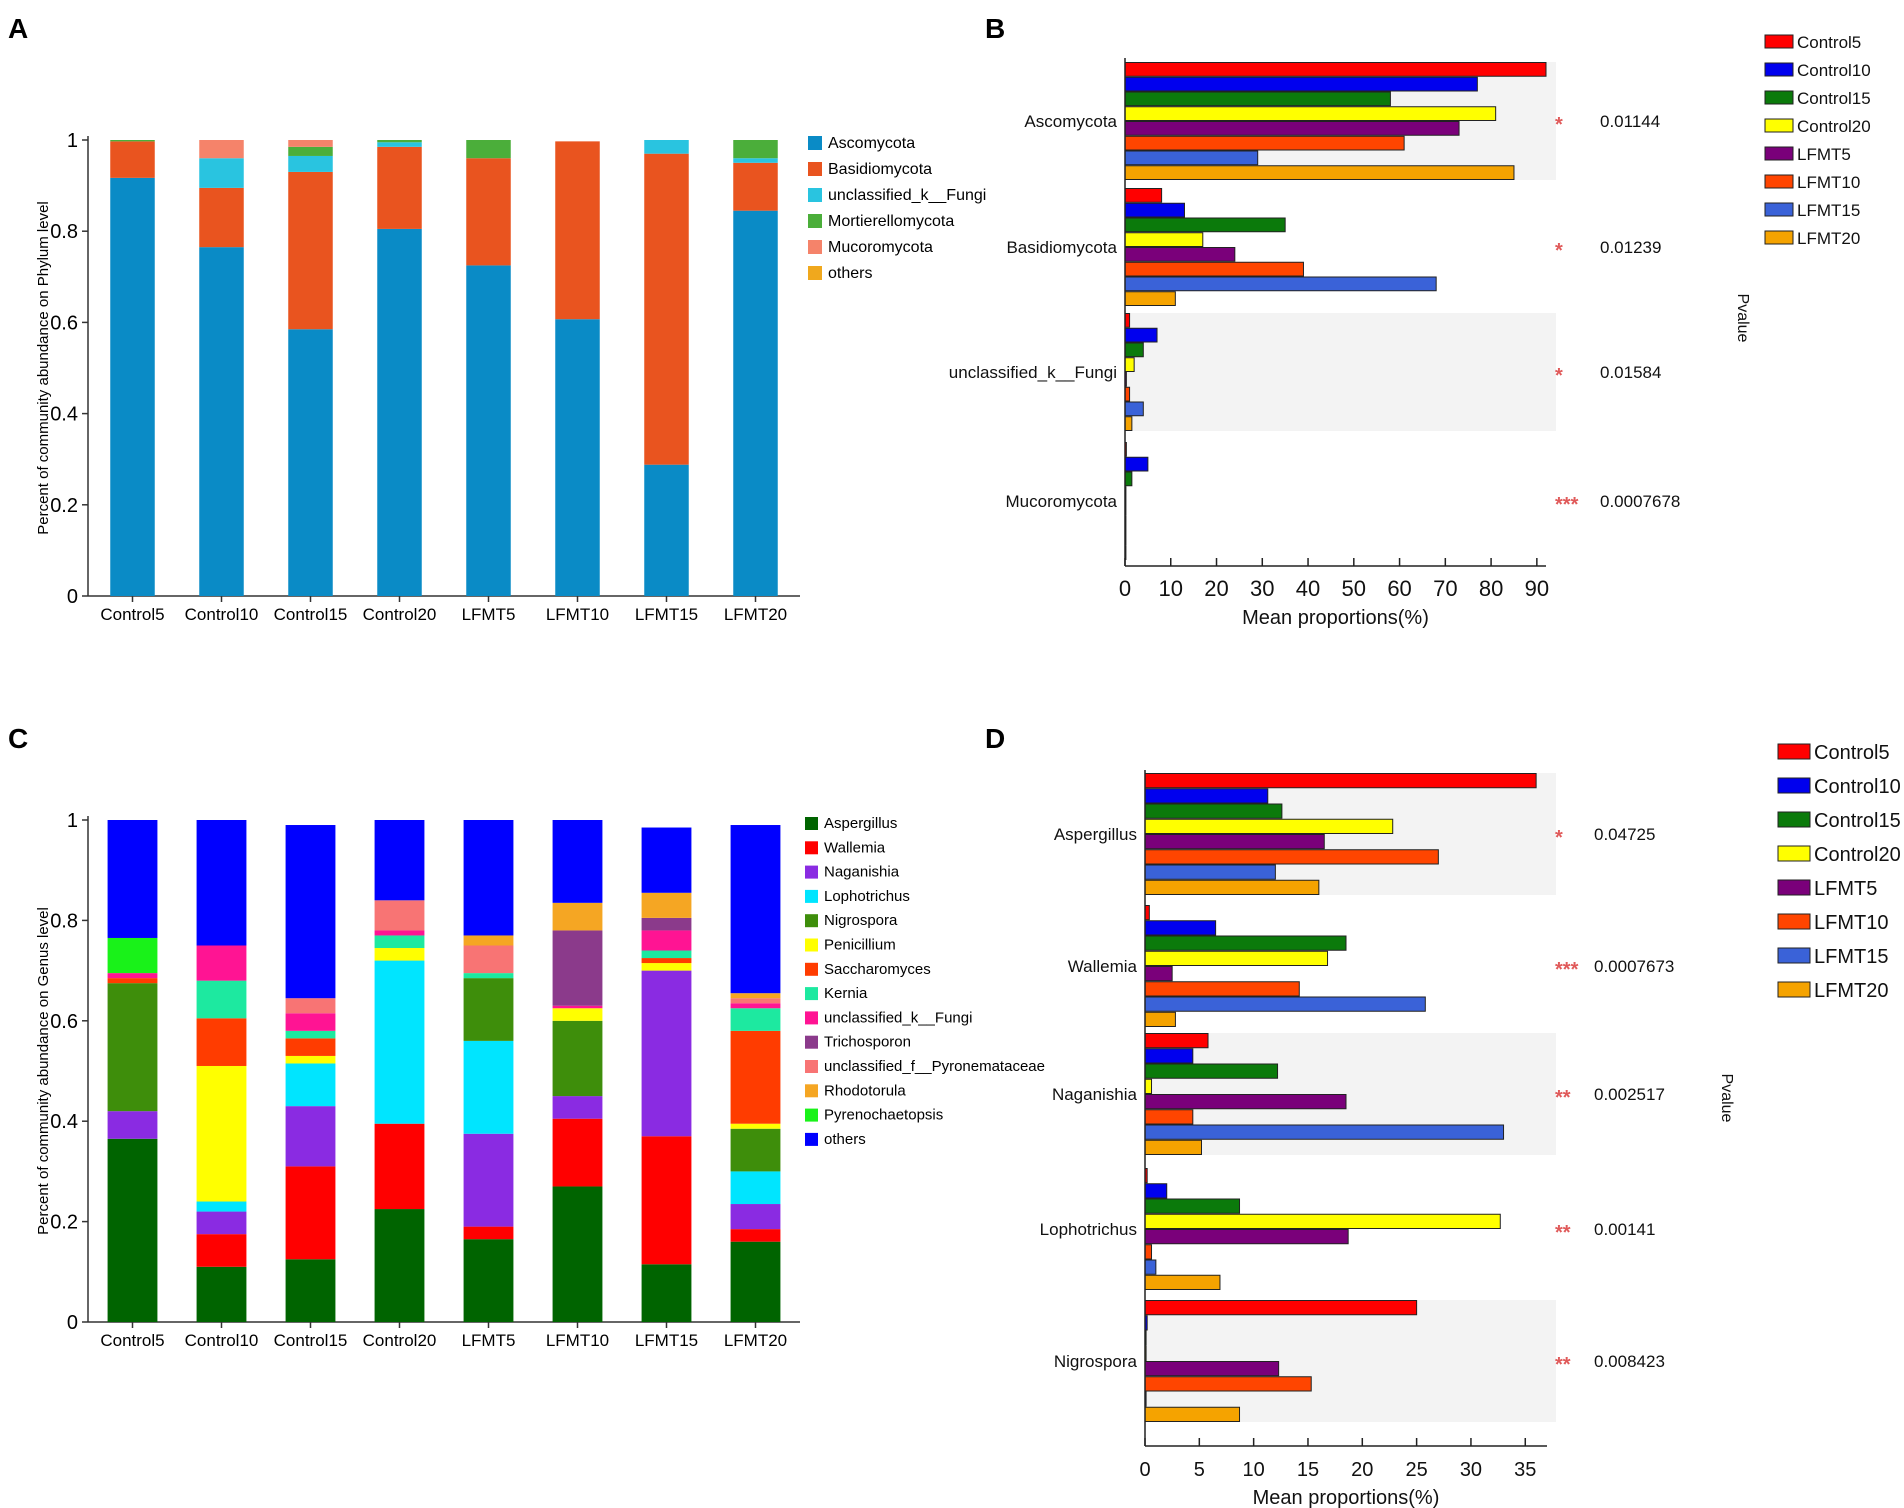 This screenshot has width=1904, height=1508. I want to click on legend-label: LFMT15, so click(1828, 210).